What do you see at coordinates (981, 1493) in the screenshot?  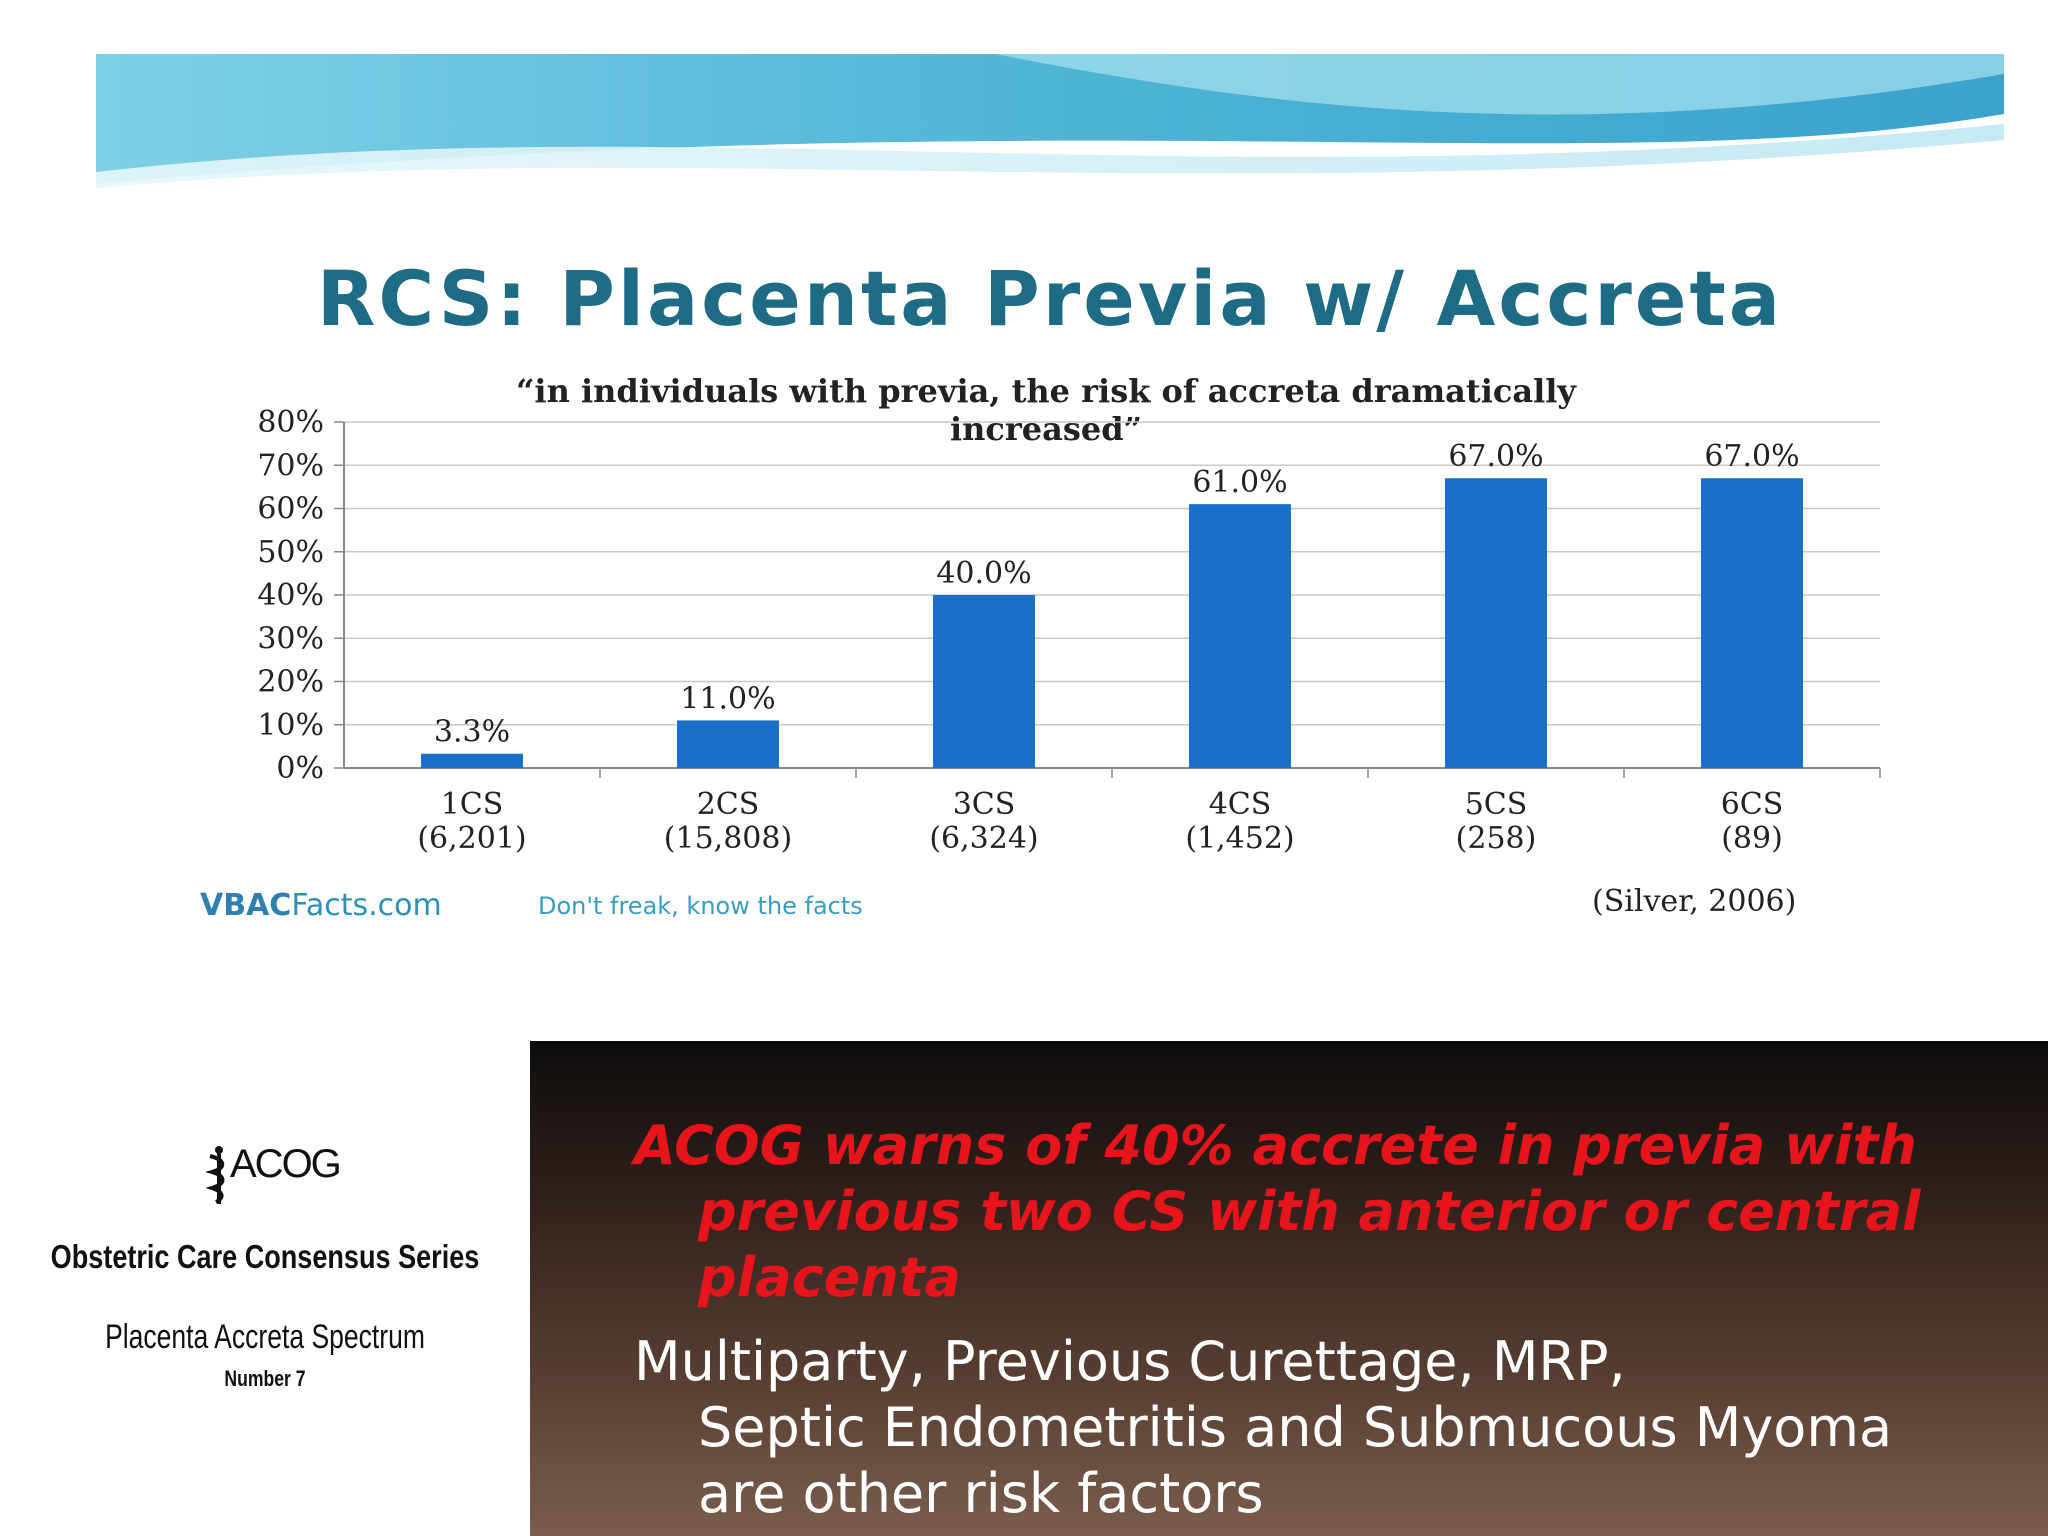 I see `risk-line-3: are other risk factors` at bounding box center [981, 1493].